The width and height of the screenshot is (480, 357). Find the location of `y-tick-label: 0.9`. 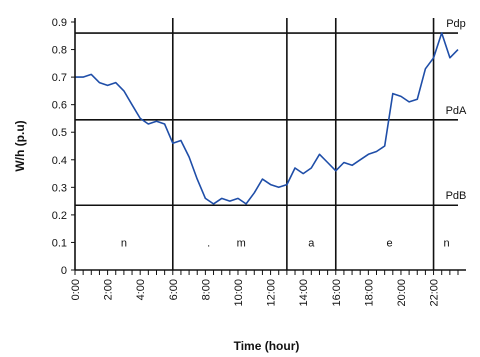

y-tick-label: 0.9 is located at coordinates (59, 23).